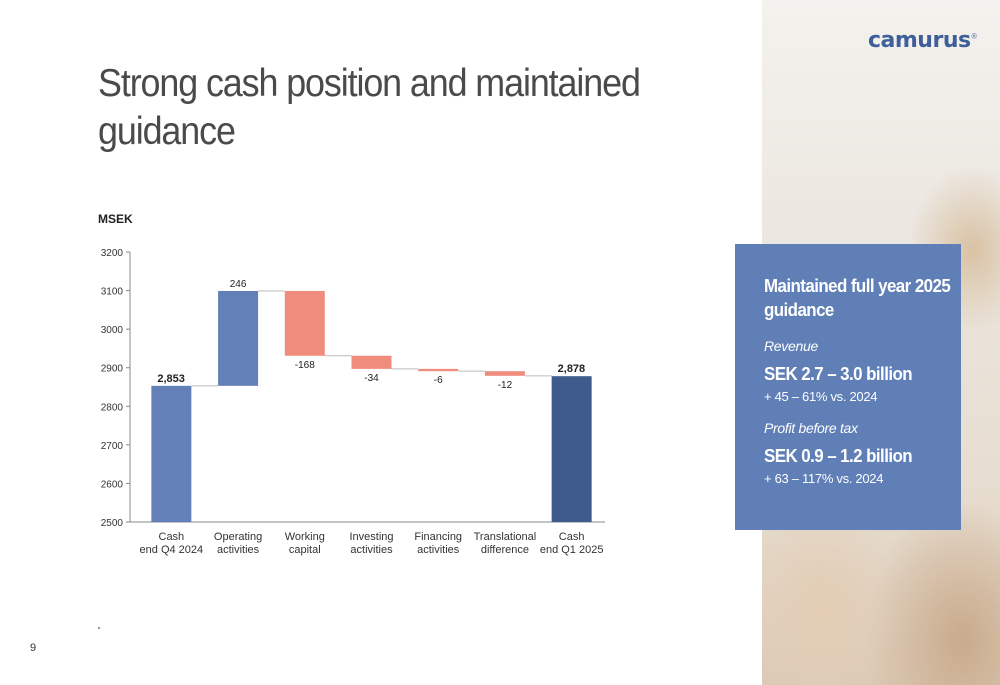  Describe the element at coordinates (112, 523) in the screenshot. I see `y-tick-label: 2500` at that location.